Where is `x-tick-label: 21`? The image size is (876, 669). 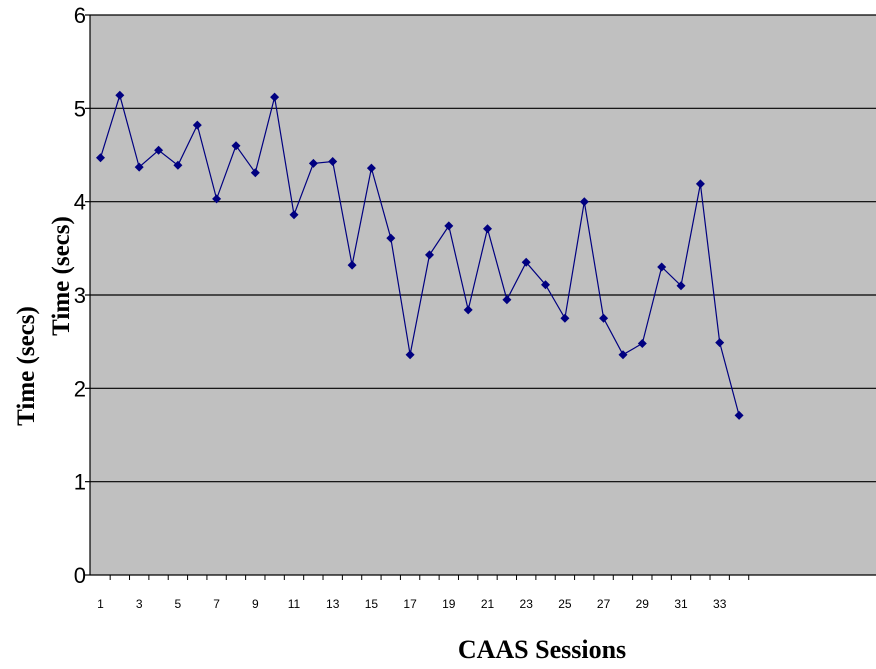 x-tick-label: 21 is located at coordinates (488, 604).